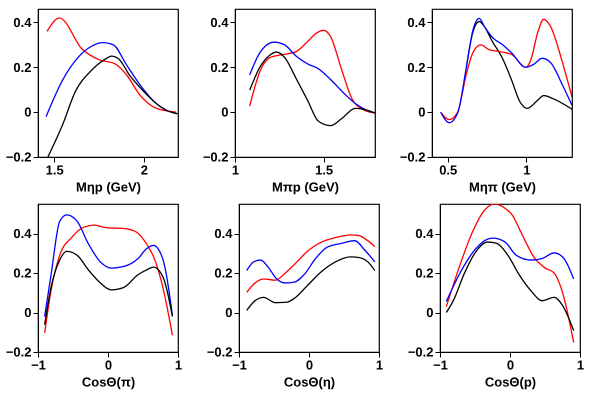 The image size is (606, 409). I want to click on x-axis-title: Mηπ (GeV), so click(502, 187).